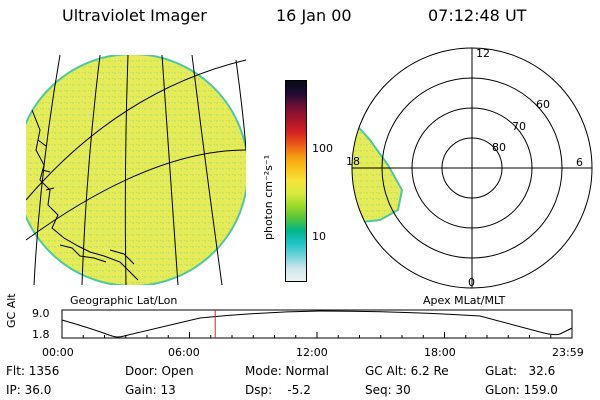  What do you see at coordinates (543, 104) in the screenshot?
I see `lat-label-60: 60` at bounding box center [543, 104].